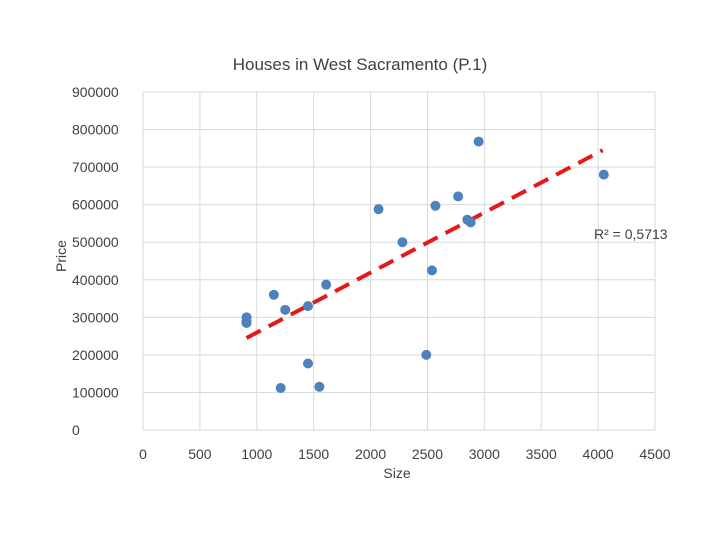 This screenshot has height=540, width=720. Describe the element at coordinates (61, 256) in the screenshot. I see `y-axis-label: Price` at that location.